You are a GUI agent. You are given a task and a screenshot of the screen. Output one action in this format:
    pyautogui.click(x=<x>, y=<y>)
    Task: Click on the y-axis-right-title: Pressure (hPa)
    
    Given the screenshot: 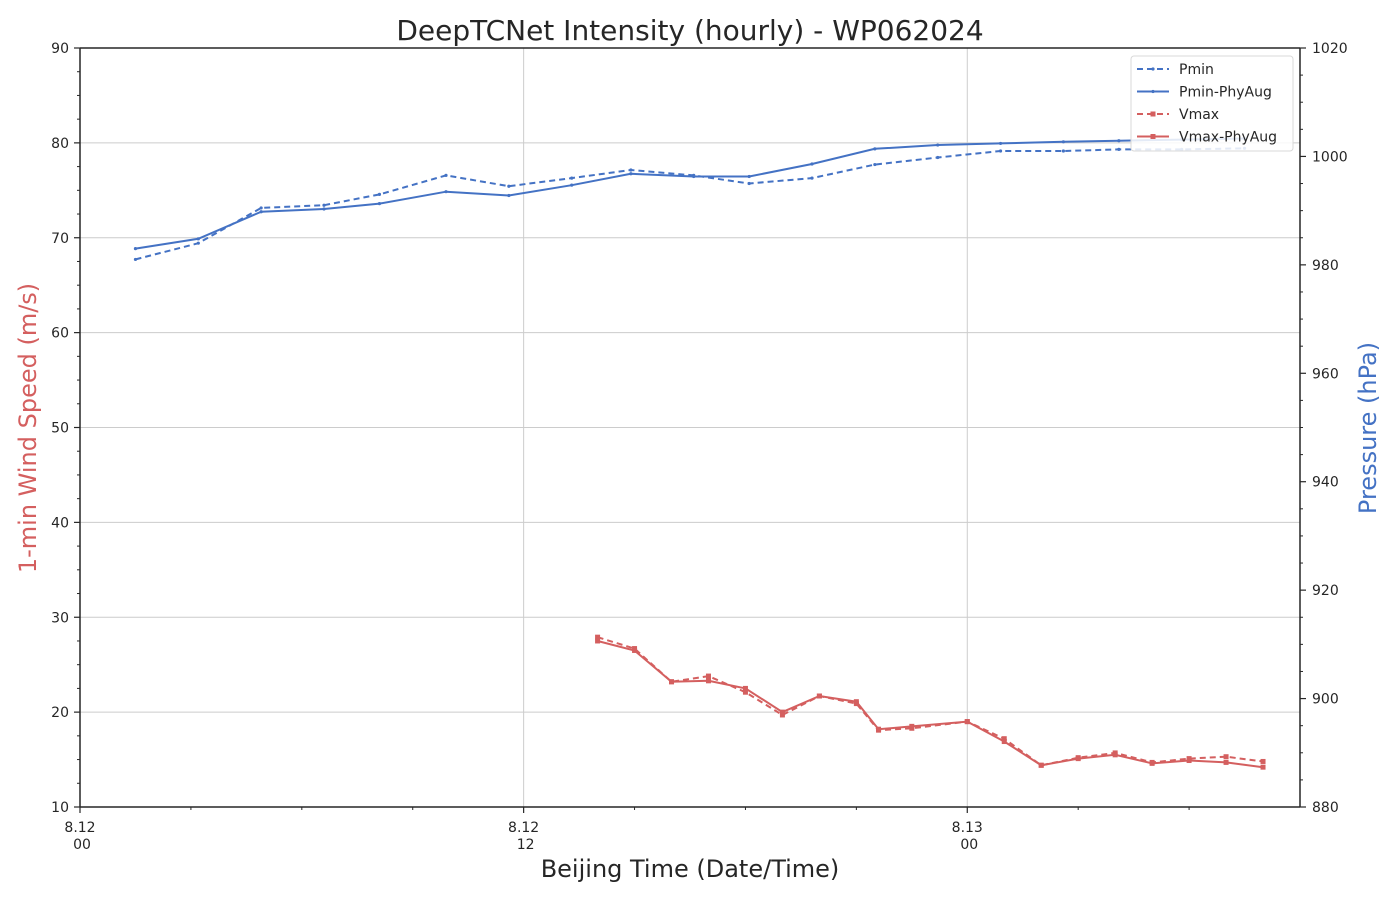 What is the action you would take?
    pyautogui.click(x=1368, y=428)
    